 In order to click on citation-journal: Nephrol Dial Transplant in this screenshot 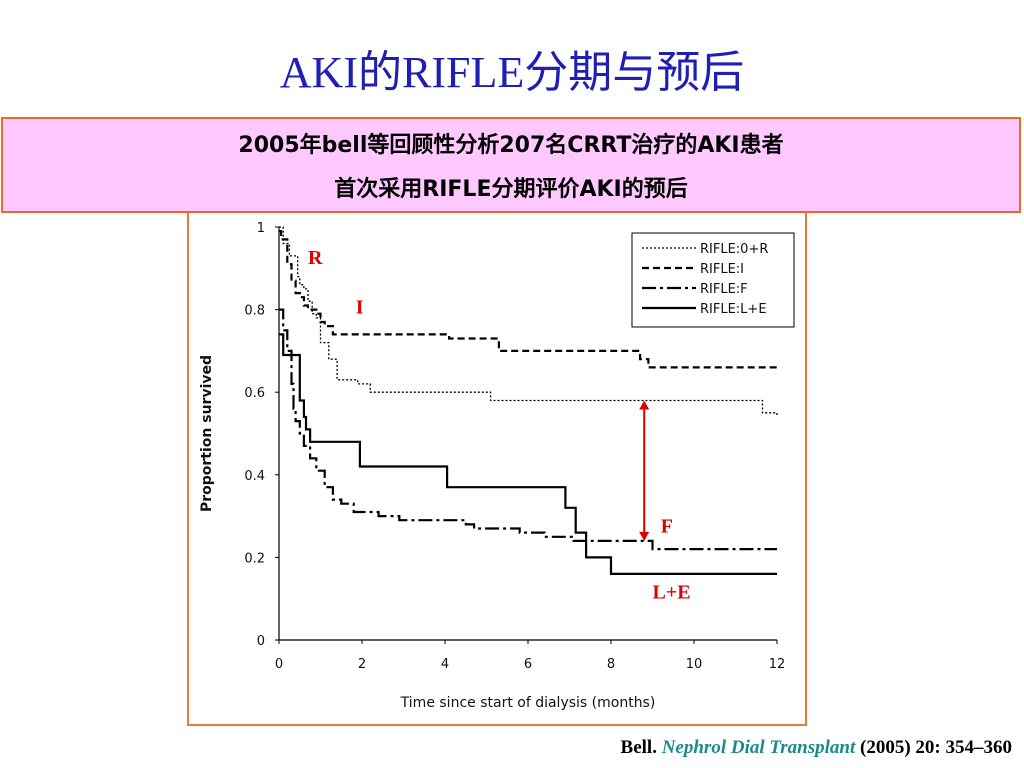, I will do `click(758, 747)`.